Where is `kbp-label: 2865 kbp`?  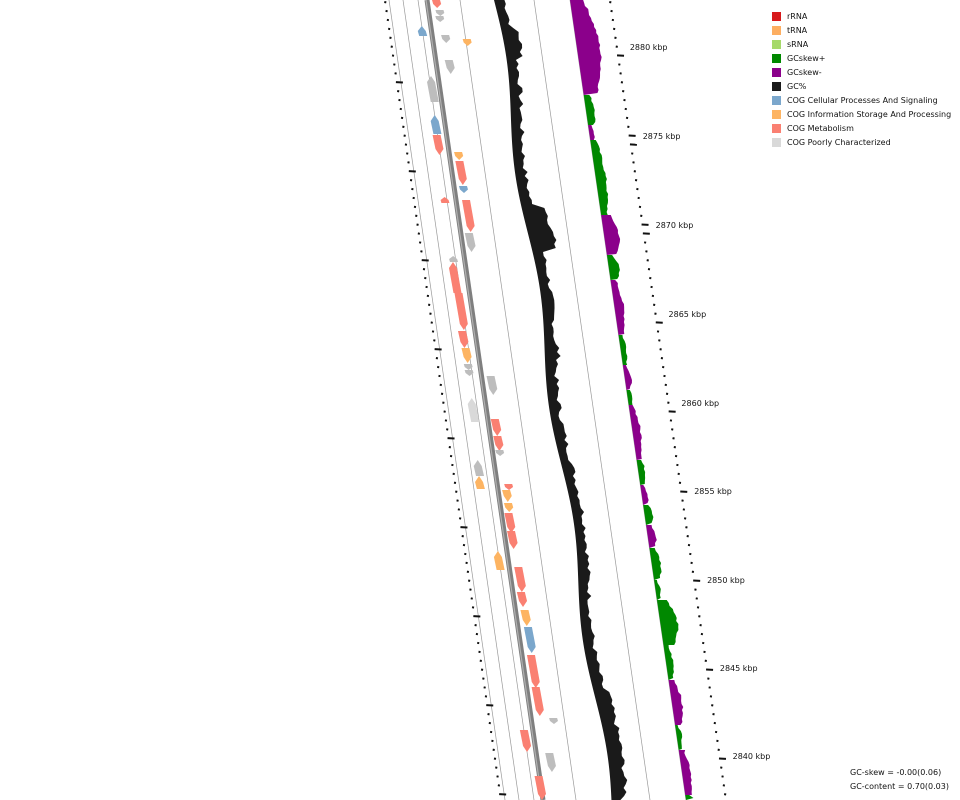 kbp-label: 2865 kbp is located at coordinates (688, 314).